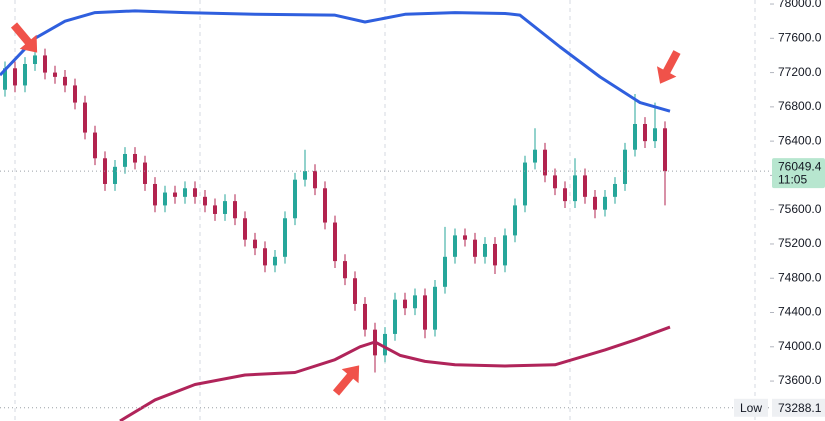 The height and width of the screenshot is (421, 825). What do you see at coordinates (800, 243) in the screenshot?
I see `y-tick-label: 75200.0` at bounding box center [800, 243].